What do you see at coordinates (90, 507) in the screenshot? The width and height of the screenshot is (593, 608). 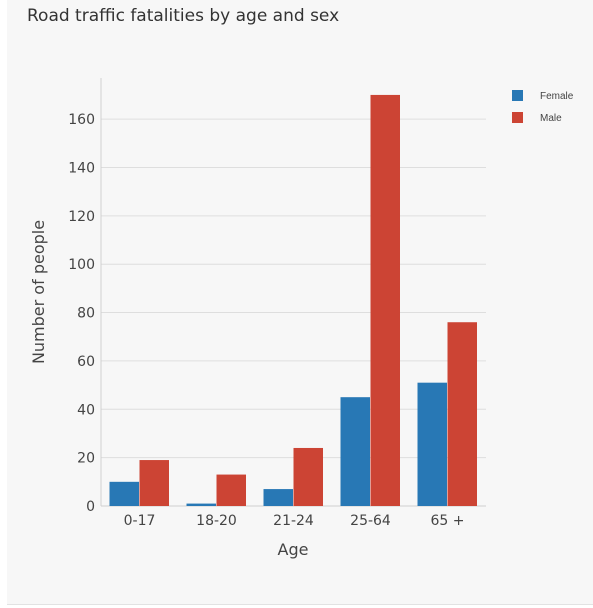 I see `y-tick-label: 0` at bounding box center [90, 507].